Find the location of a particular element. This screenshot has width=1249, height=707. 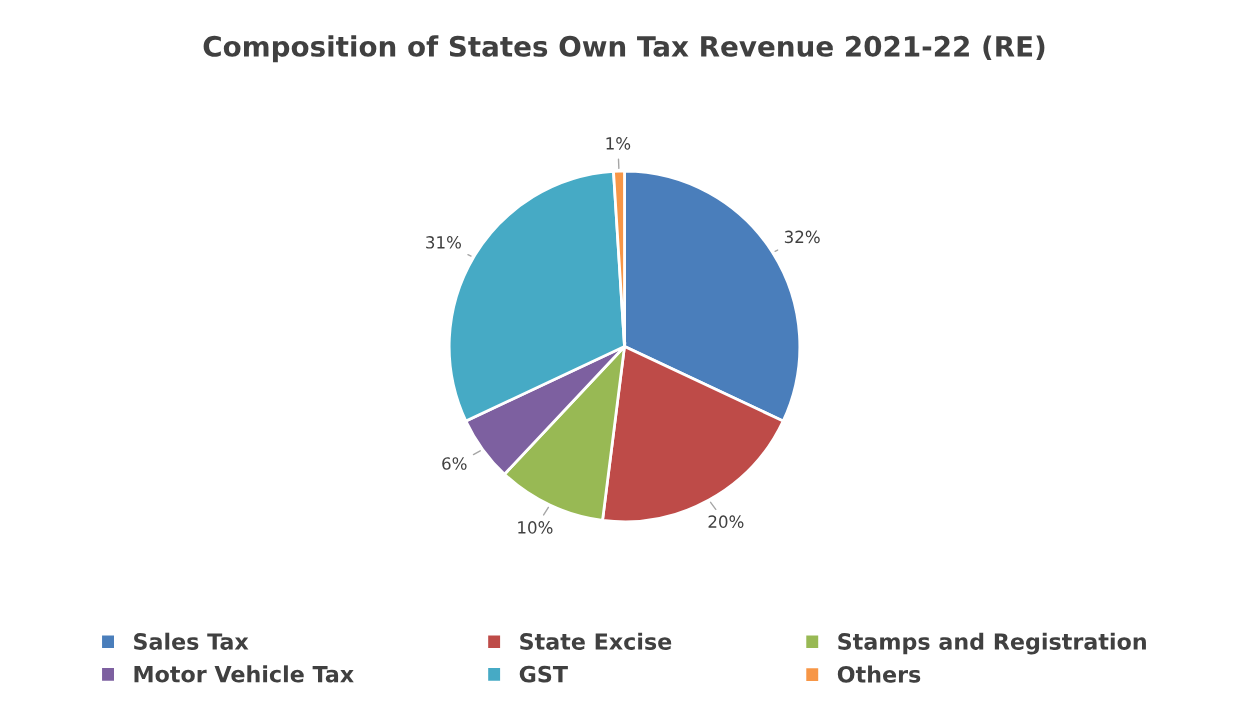

data-label: 1% is located at coordinates (618, 143).